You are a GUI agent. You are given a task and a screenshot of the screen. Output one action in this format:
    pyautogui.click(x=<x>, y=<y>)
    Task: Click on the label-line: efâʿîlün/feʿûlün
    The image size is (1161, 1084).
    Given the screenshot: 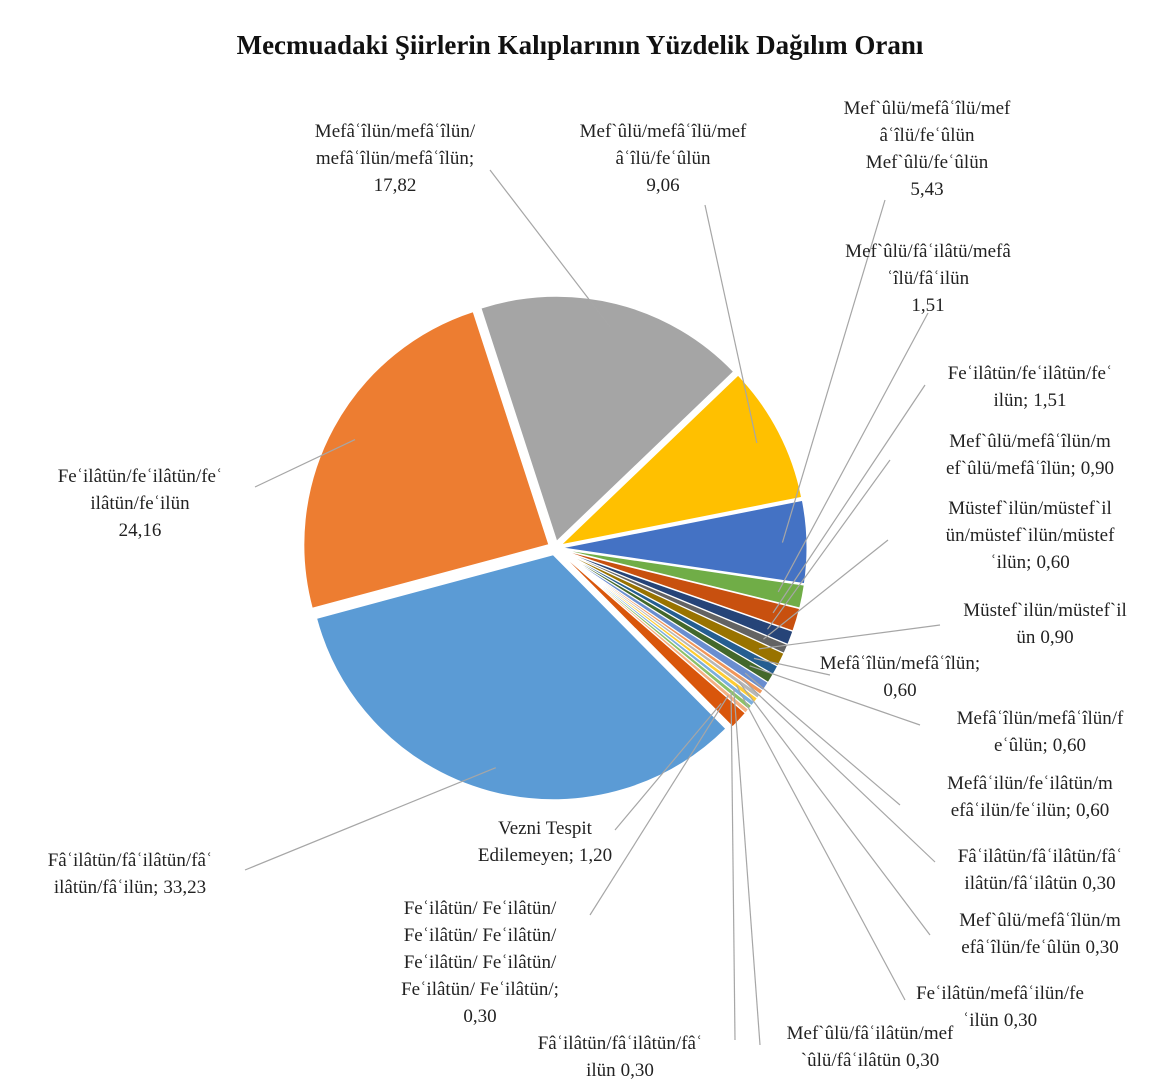 What is the action you would take?
    pyautogui.click(x=1021, y=947)
    